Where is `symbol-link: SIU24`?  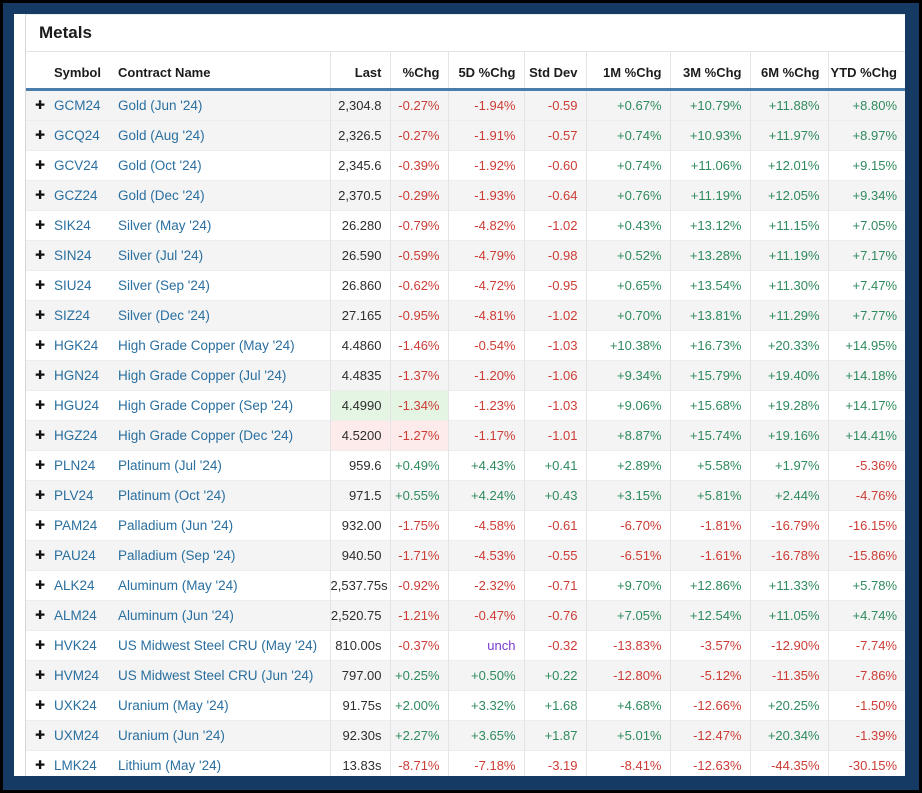
symbol-link: SIU24 is located at coordinates (73, 285).